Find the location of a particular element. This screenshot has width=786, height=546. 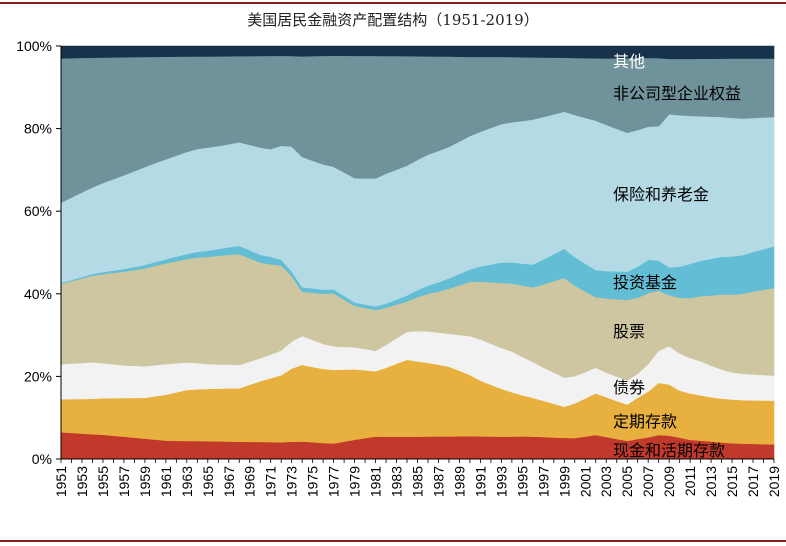

x-tick-label: 1965 is located at coordinates (208, 481).